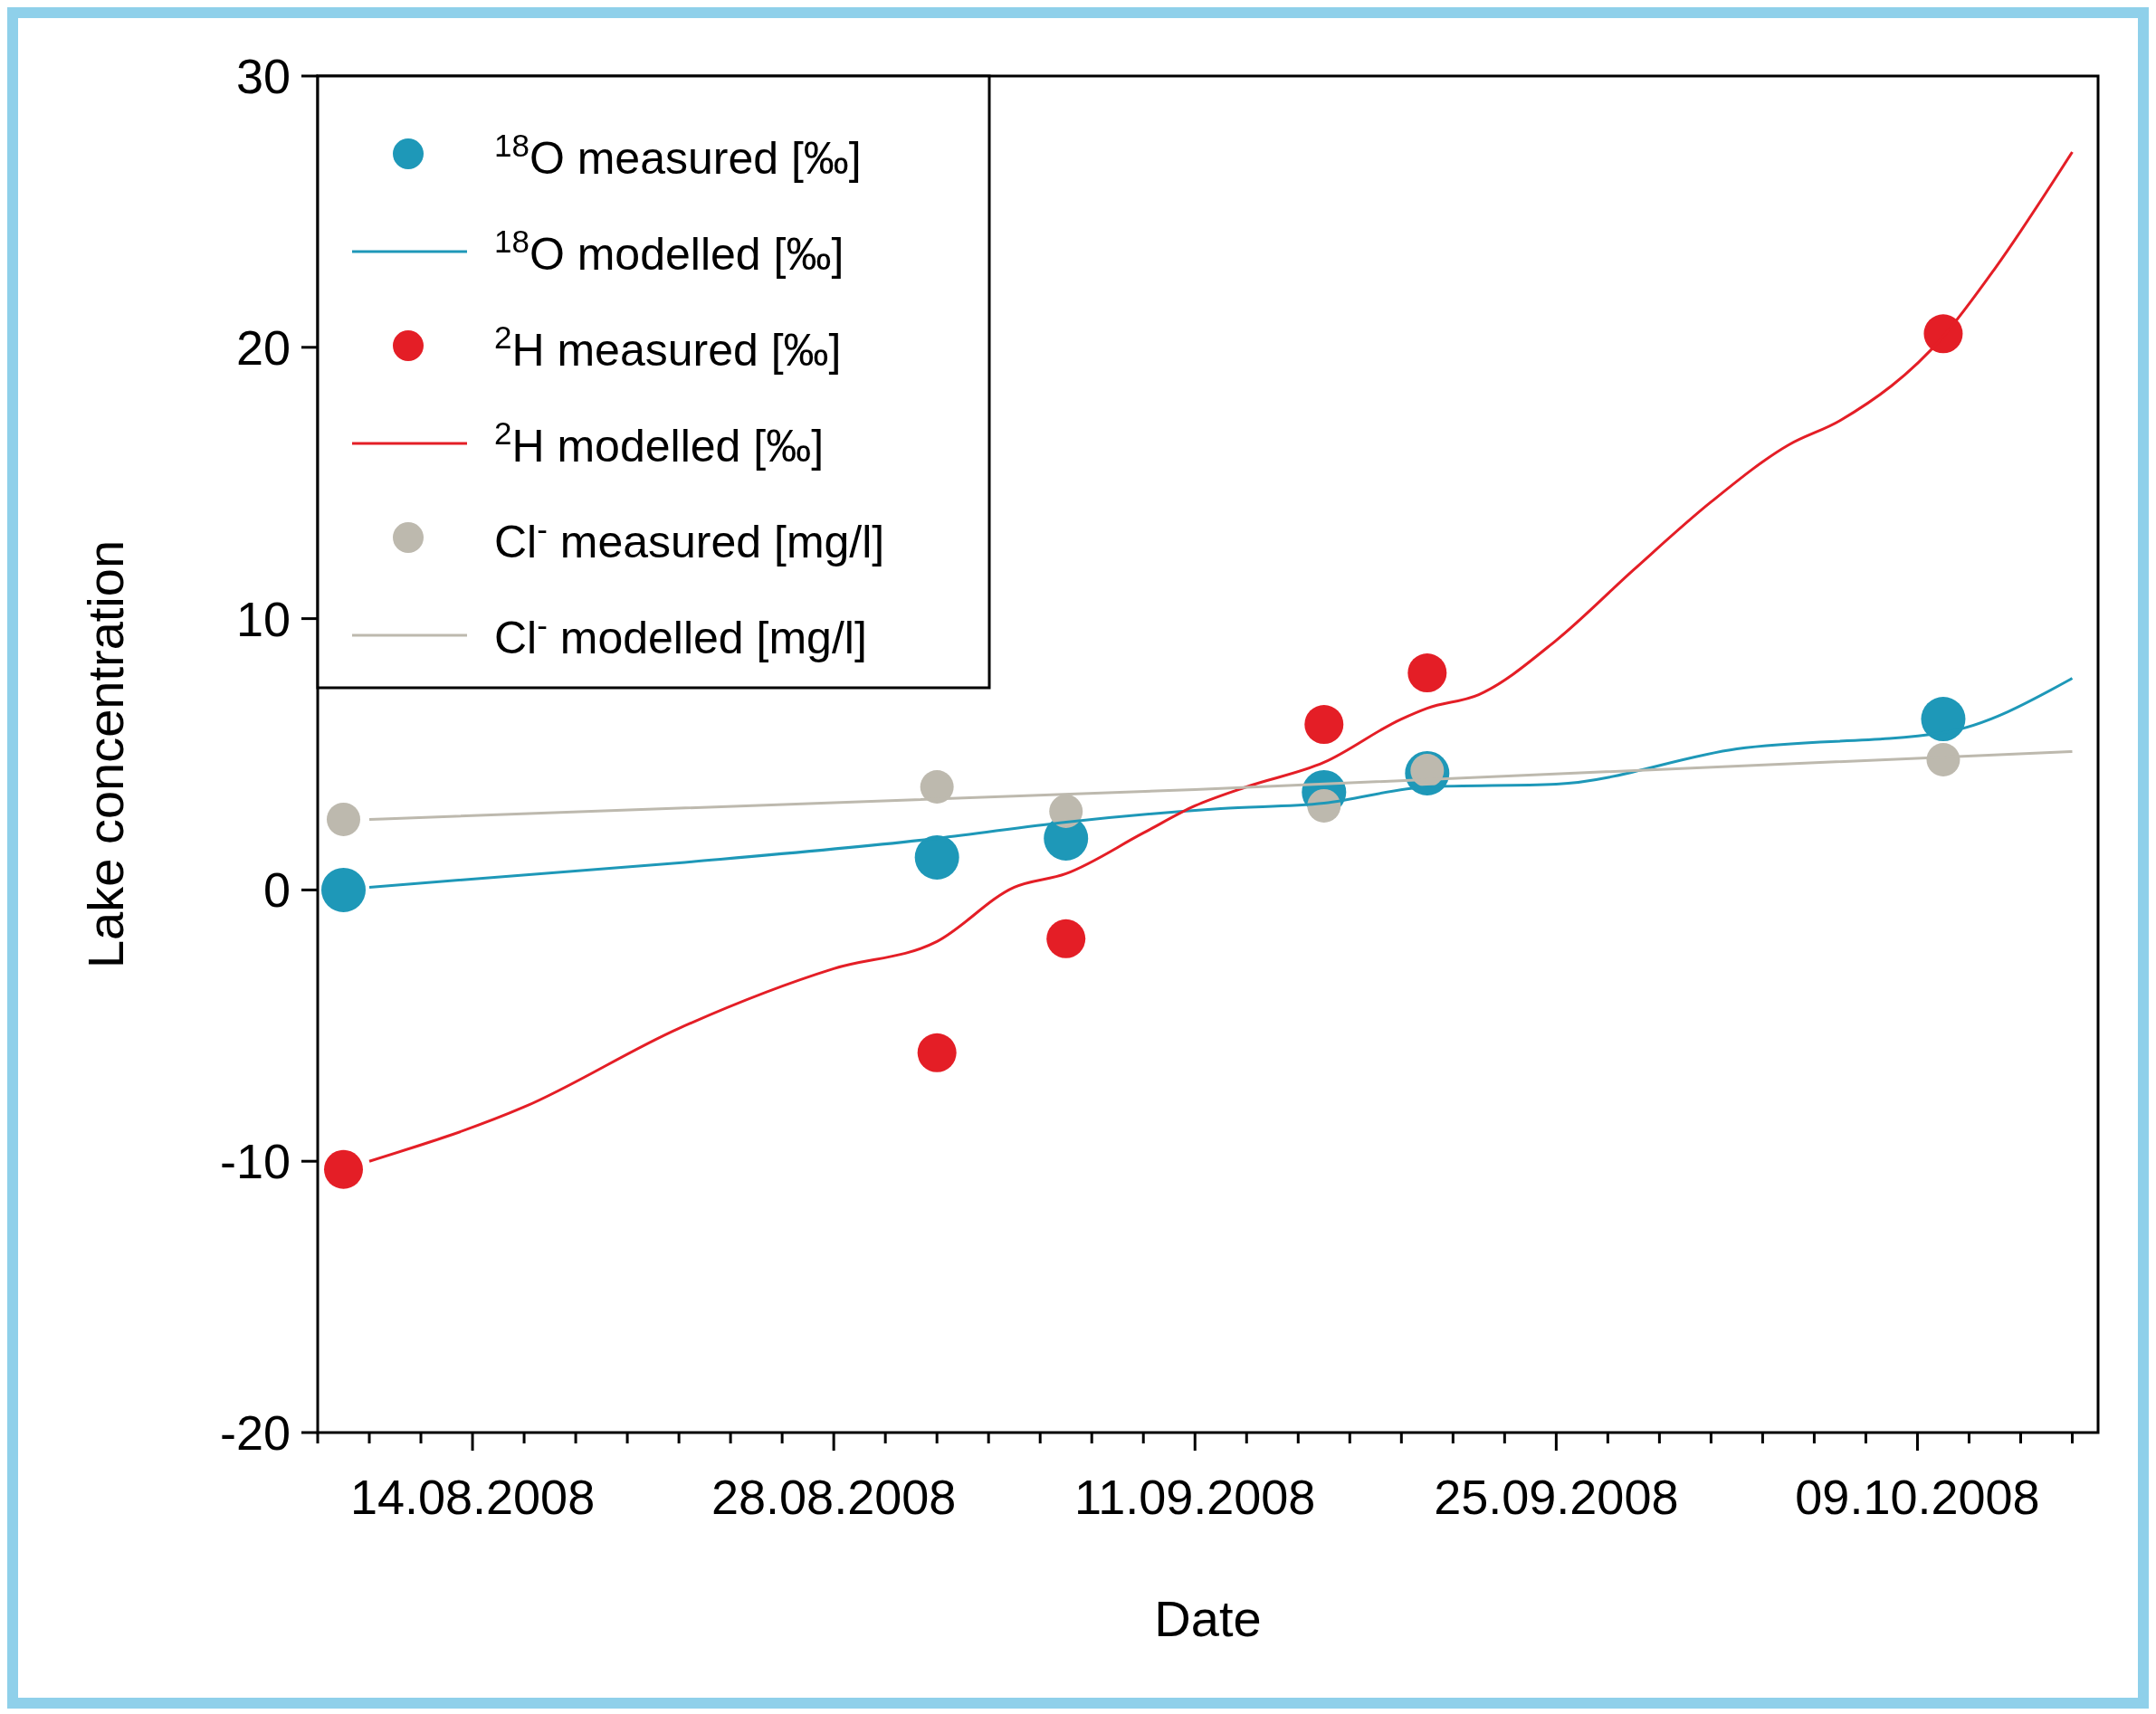 Image resolution: width=2156 pixels, height=1714 pixels. What do you see at coordinates (263, 76) in the screenshot?
I see `y-tick-label: 30` at bounding box center [263, 76].